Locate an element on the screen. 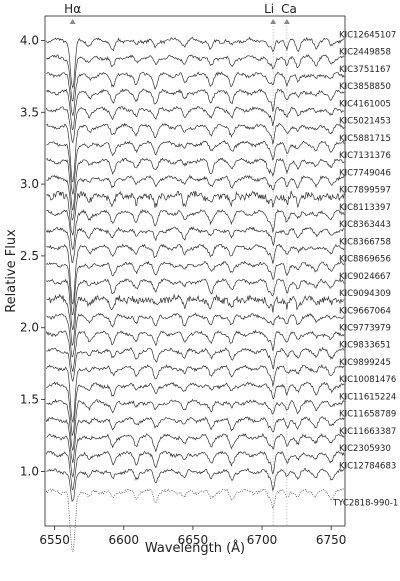 The width and height of the screenshot is (400, 581). x-tick-label: 6700 is located at coordinates (262, 540).